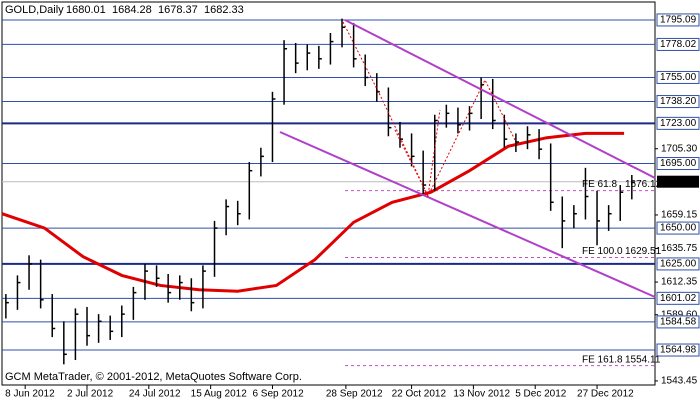  I want to click on level-label: 1584.58, so click(678, 322).